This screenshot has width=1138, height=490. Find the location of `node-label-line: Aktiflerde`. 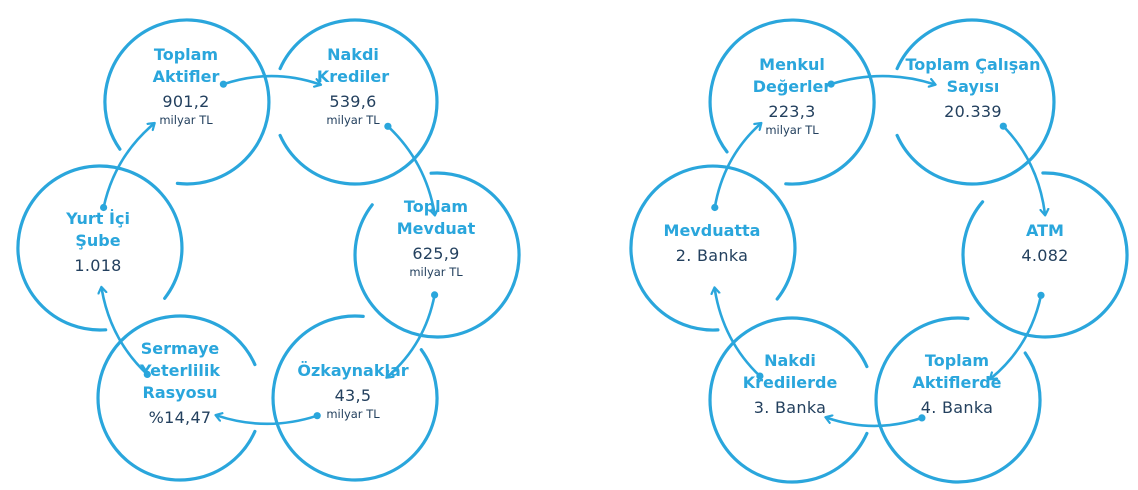

node-label-line: Aktiflerde is located at coordinates (957, 382).